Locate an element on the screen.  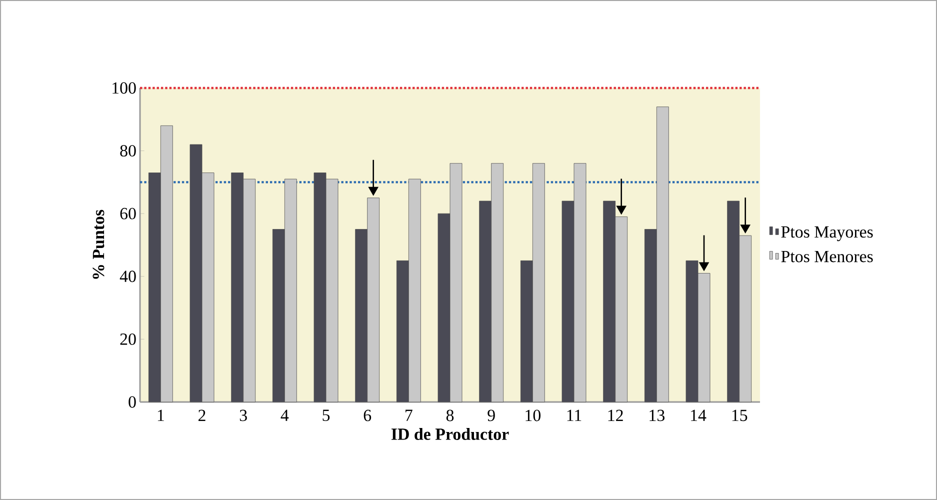
x-tick-label: 15 is located at coordinates (740, 416).